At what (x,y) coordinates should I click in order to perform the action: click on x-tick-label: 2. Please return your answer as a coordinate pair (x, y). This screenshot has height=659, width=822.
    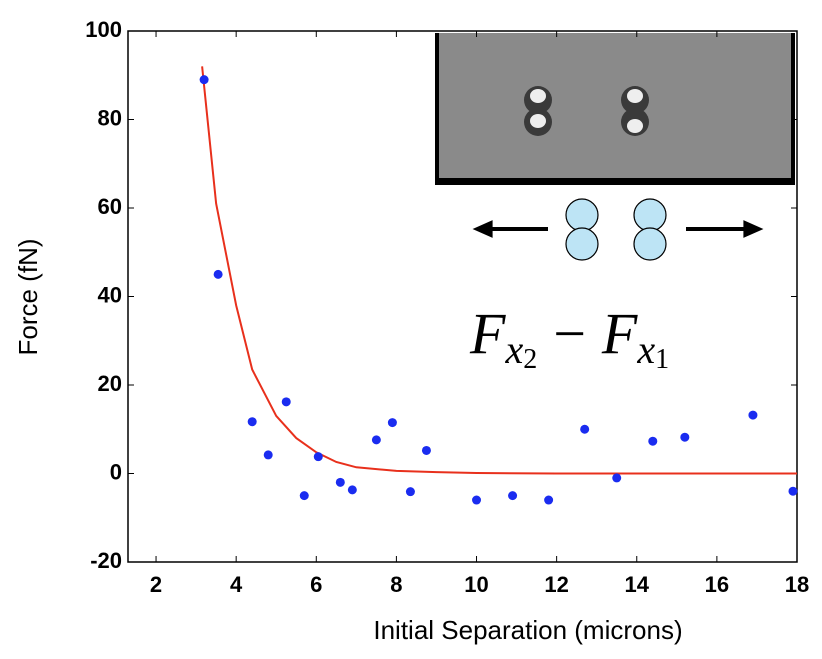
    Looking at the image, I should click on (156, 584).